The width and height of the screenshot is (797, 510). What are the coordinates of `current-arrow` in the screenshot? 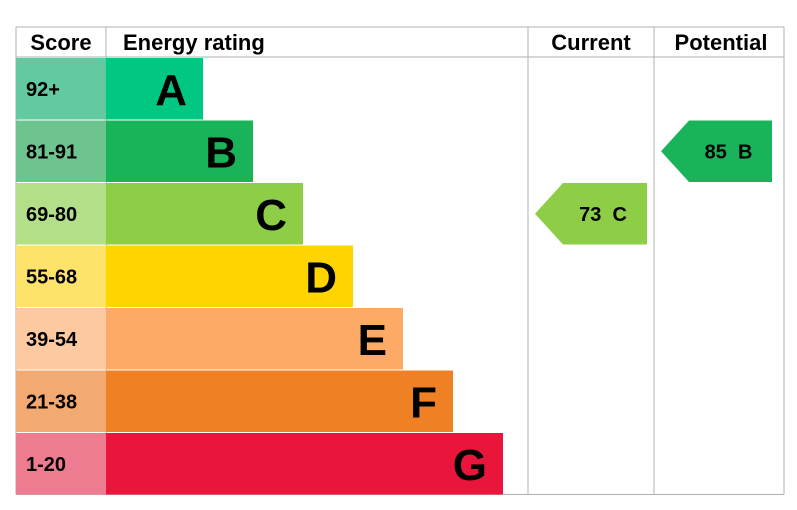 It's located at (591, 214).